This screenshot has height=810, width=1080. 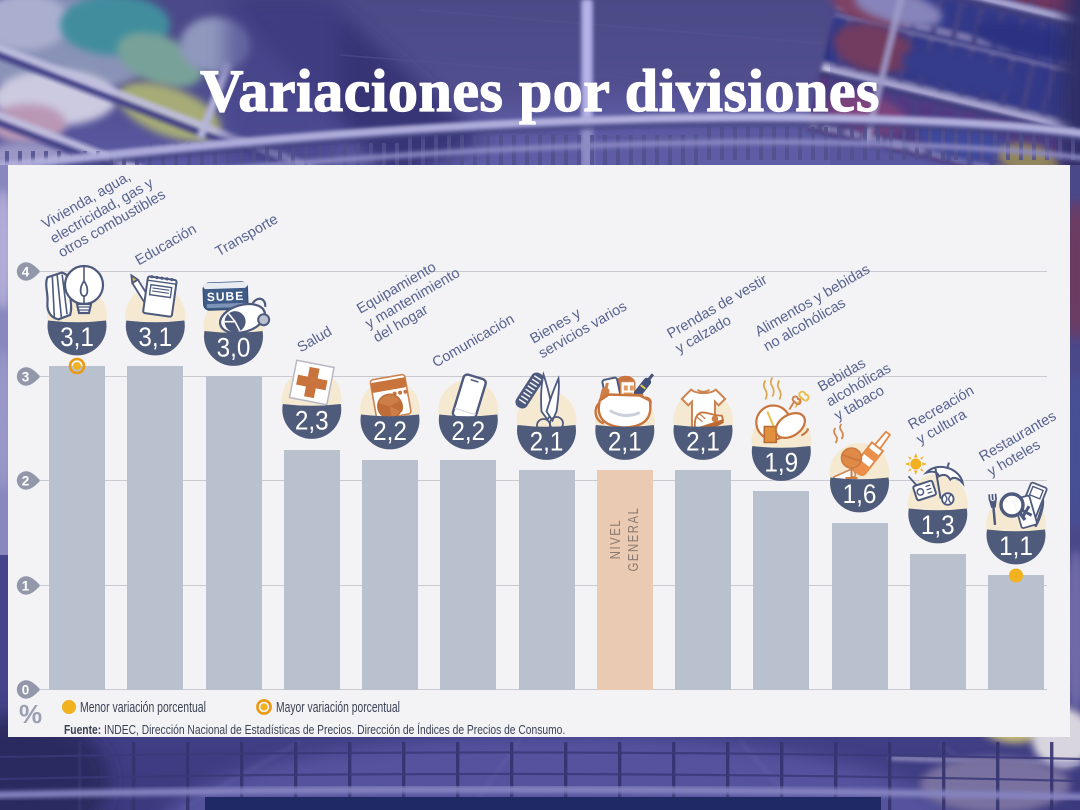 I want to click on svg-text: 1,6, so click(x=860, y=494).